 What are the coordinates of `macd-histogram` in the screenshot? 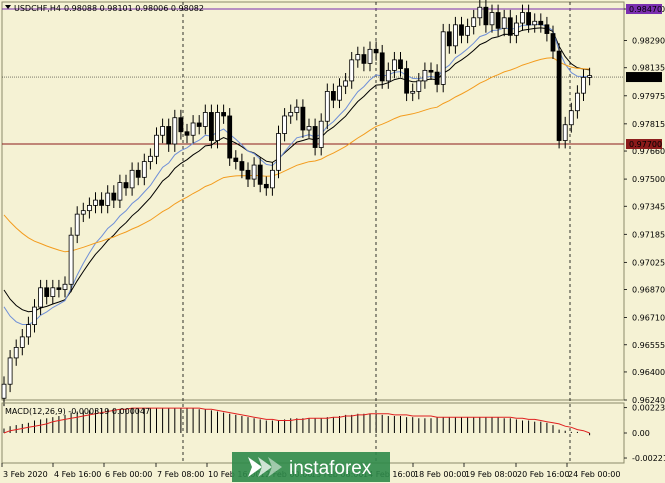 It's located at (297, 422).